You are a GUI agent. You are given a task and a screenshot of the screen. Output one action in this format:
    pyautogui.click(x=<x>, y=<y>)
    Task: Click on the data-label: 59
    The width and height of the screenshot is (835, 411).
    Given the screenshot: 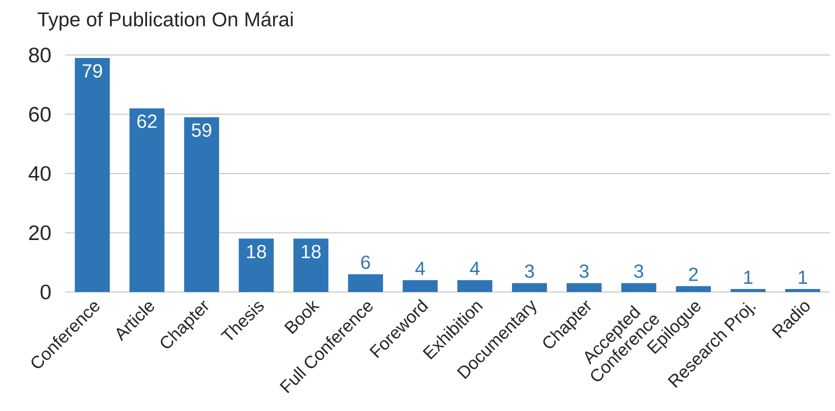 What is the action you would take?
    pyautogui.click(x=202, y=130)
    